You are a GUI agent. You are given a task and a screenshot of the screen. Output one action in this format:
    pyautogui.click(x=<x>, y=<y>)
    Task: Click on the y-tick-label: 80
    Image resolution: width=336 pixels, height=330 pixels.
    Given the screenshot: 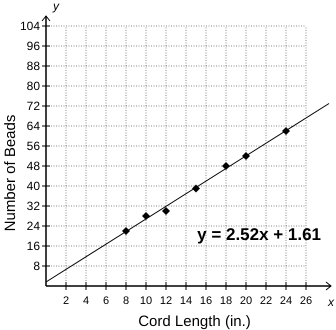 What is the action you would take?
    pyautogui.click(x=33, y=86)
    